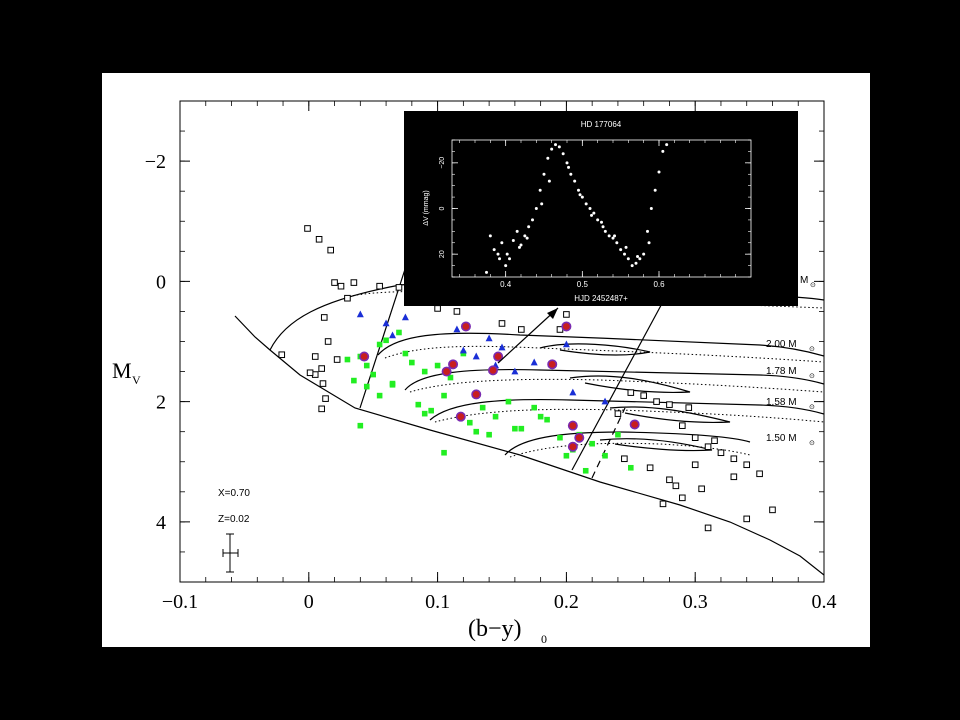  What do you see at coordinates (506, 284) in the screenshot?
I see `inset-x-tick-label: 0.4` at bounding box center [506, 284].